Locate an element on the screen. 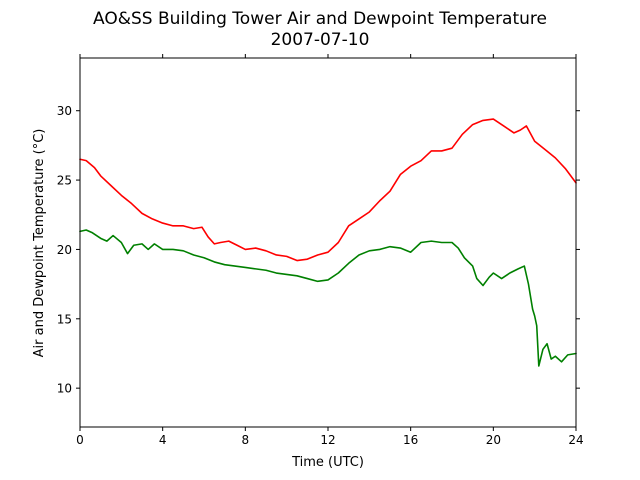  chart-subtitle: 2007-07-10 is located at coordinates (320, 40).